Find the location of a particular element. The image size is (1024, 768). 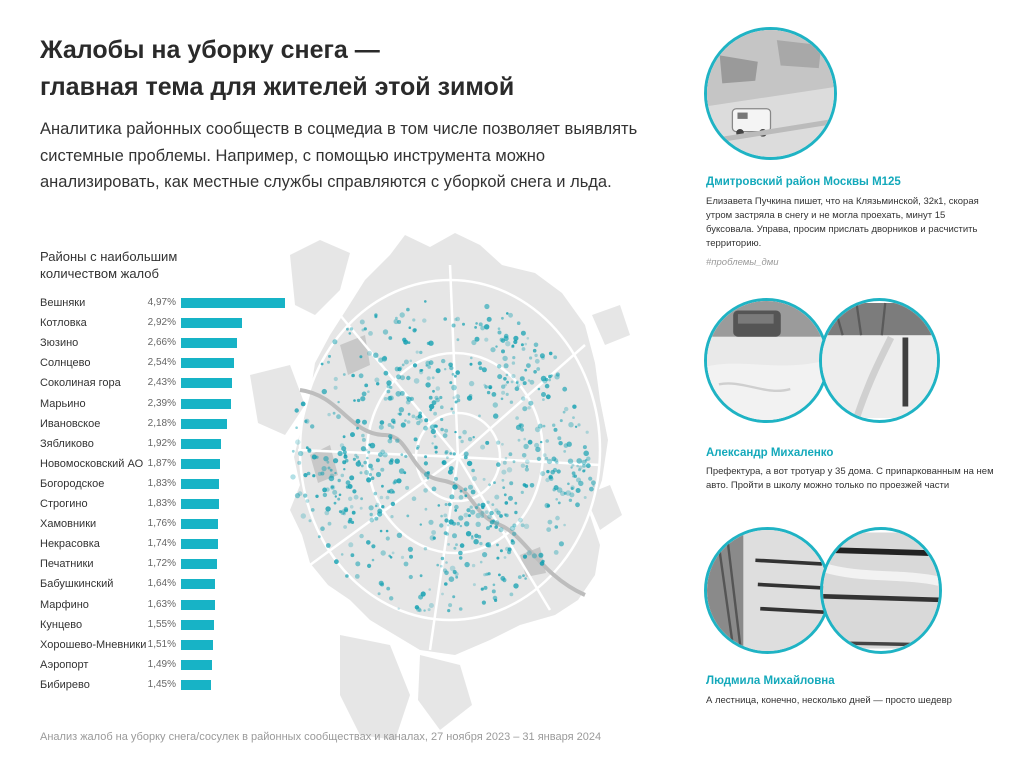

title-line-2: главная тема для жителей этой зимой is located at coordinates (277, 87).